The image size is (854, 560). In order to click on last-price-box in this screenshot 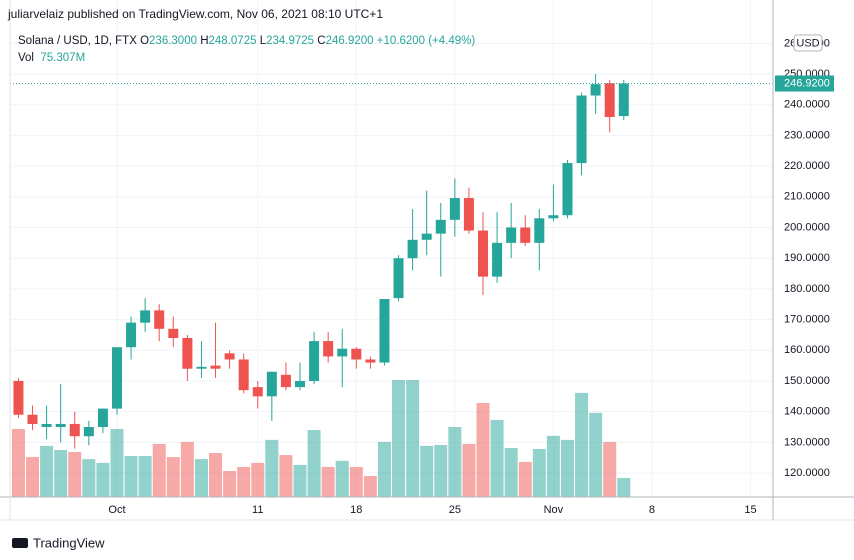, I will do `click(804, 83)`.